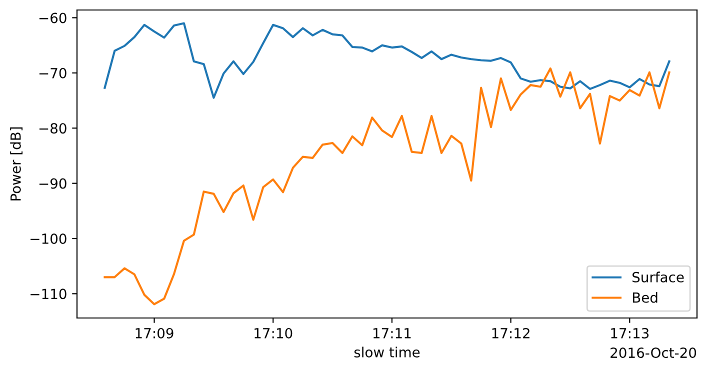 The image size is (707, 371). Describe the element at coordinates (52, 73) in the screenshot. I see `y-tick-label: −70` at that location.